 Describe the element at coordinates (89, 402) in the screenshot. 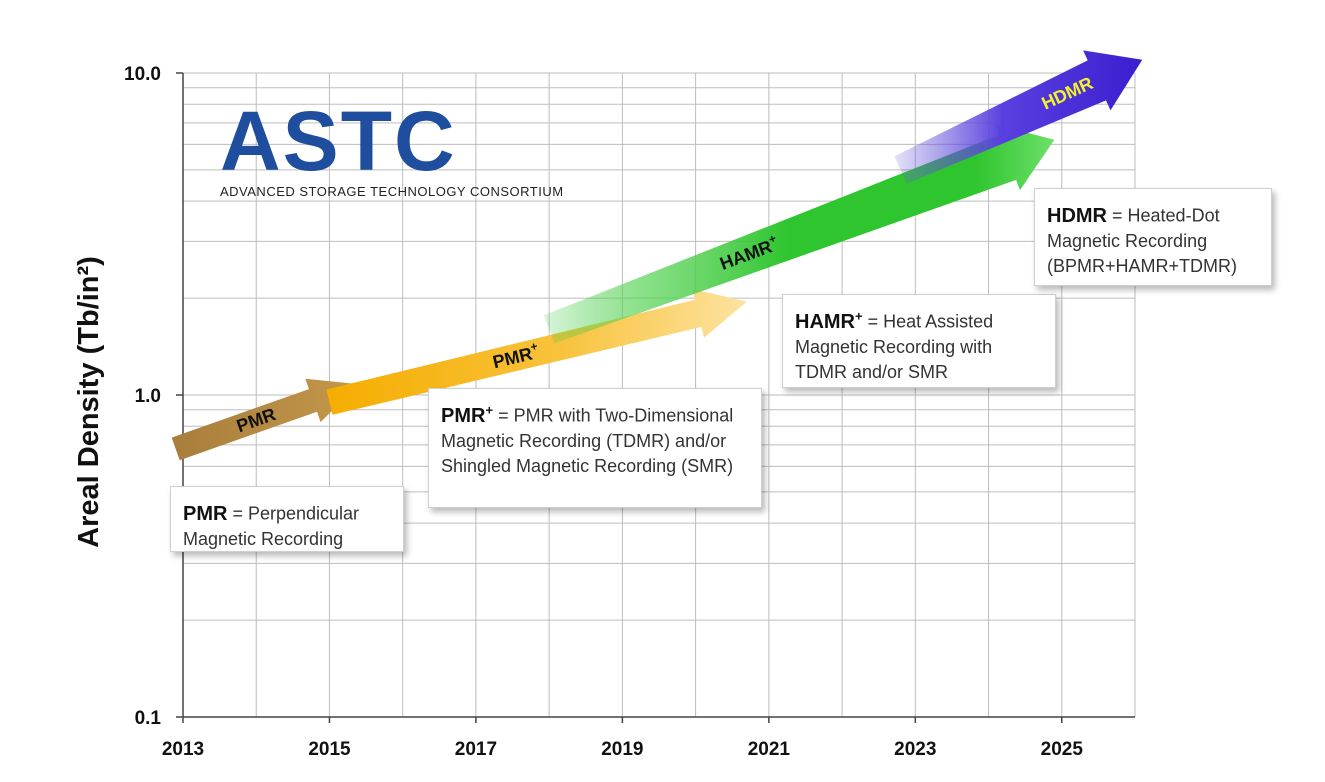

I see `y-axis-title: Areal Density (Tb/in²)` at that location.